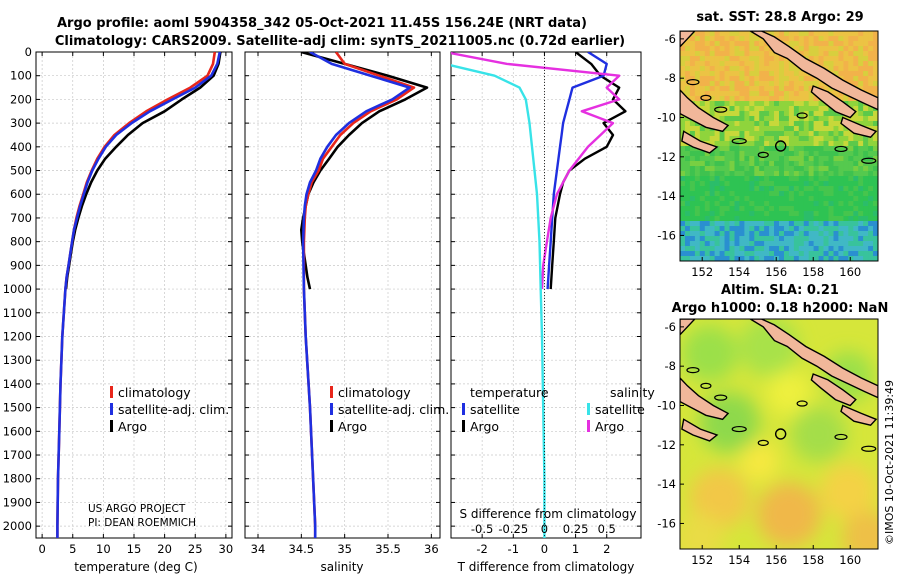 This screenshot has width=900, height=580. What do you see at coordinates (498, 301) in the screenshot?
I see `series-line-s-satellite` at bounding box center [498, 301].